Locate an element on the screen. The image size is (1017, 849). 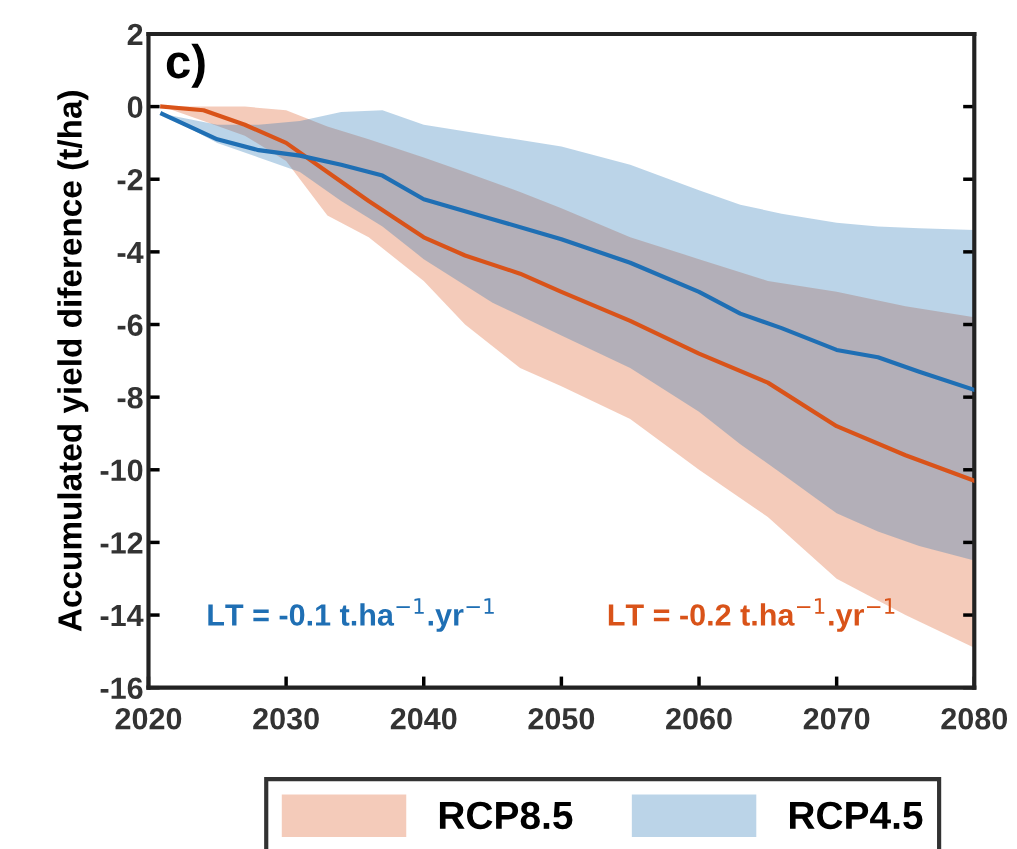
x-tick-label: 2040 is located at coordinates (423, 718).